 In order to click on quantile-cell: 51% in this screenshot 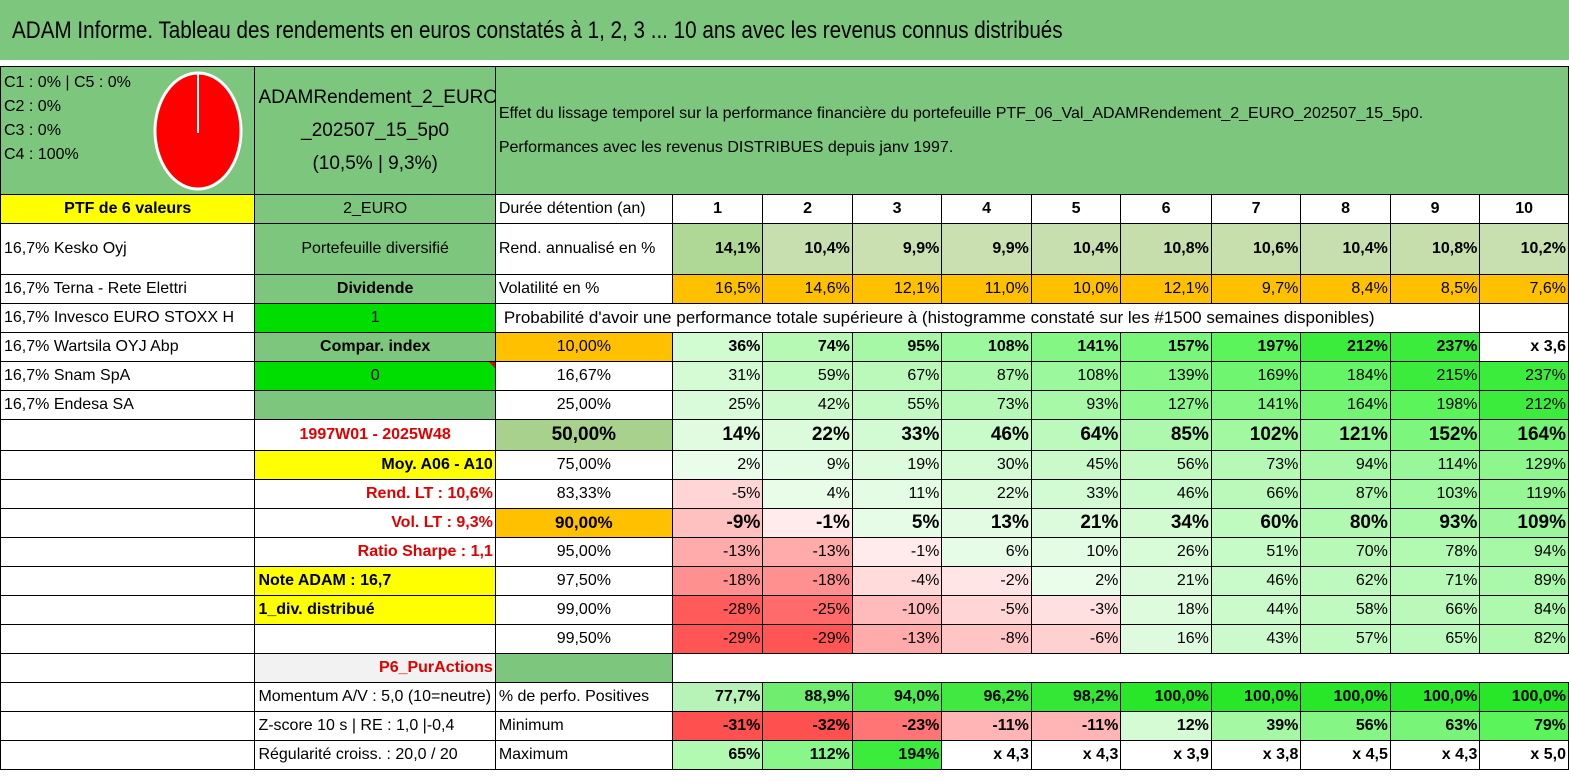, I will do `click(1256, 552)`.